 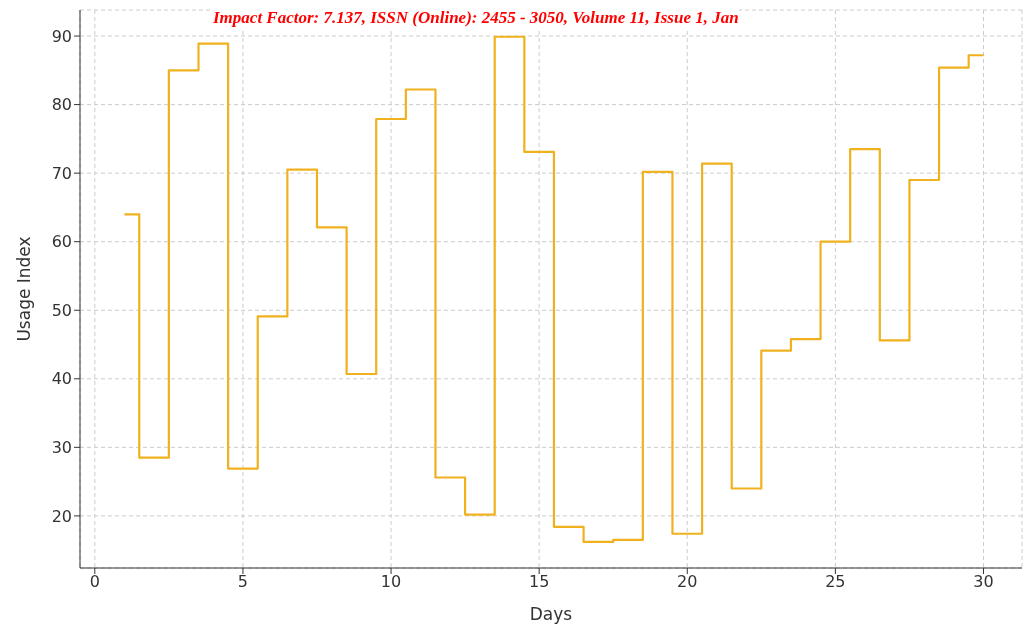 I want to click on y-tick-label: 70, so click(x=61, y=173).